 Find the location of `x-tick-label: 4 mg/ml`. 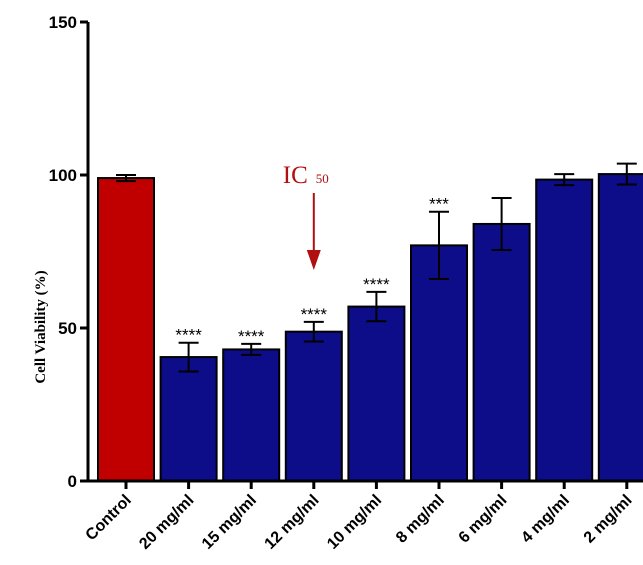

x-tick-label: 4 mg/ml is located at coordinates (545, 519).